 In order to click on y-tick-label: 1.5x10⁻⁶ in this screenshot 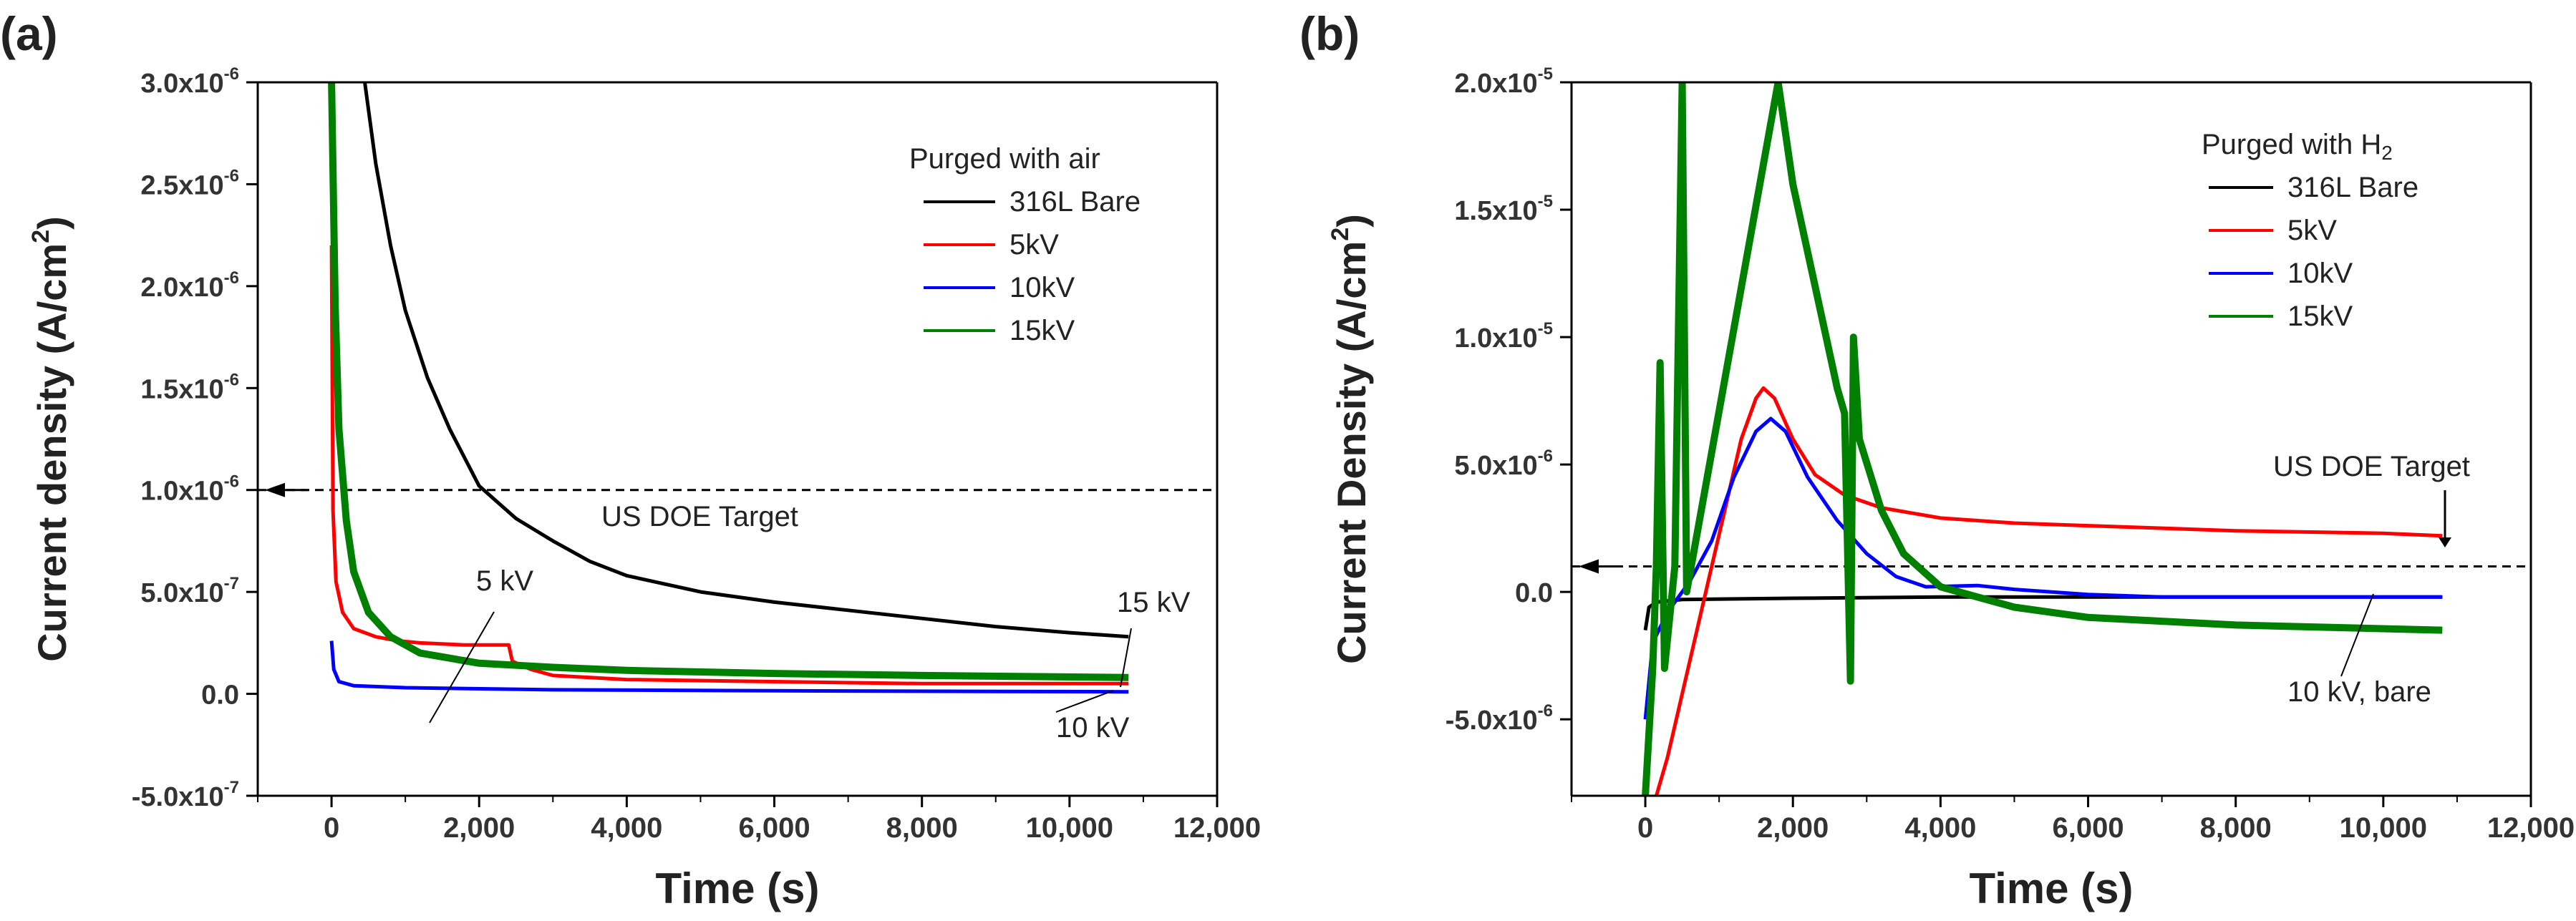, I will do `click(189, 387)`.